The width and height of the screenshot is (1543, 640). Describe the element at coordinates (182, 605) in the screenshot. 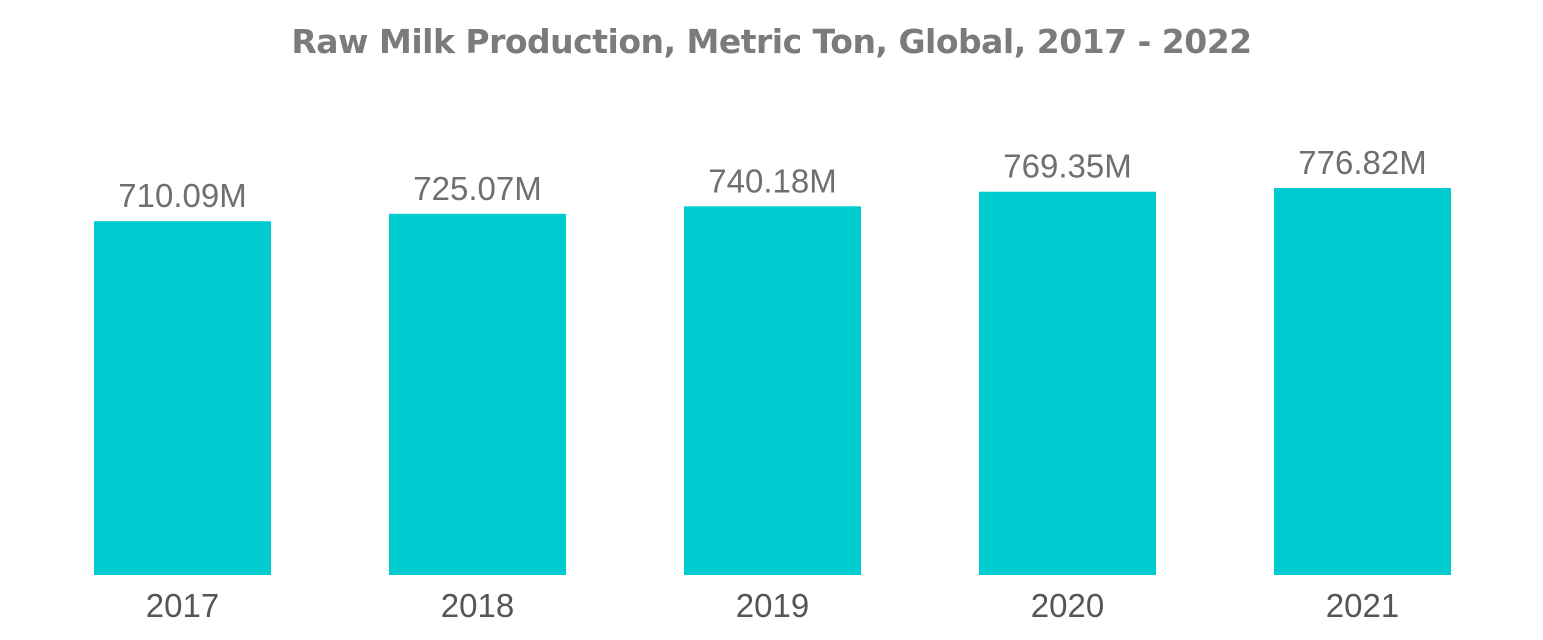

I see `x-tick-label-2017: 2017` at that location.